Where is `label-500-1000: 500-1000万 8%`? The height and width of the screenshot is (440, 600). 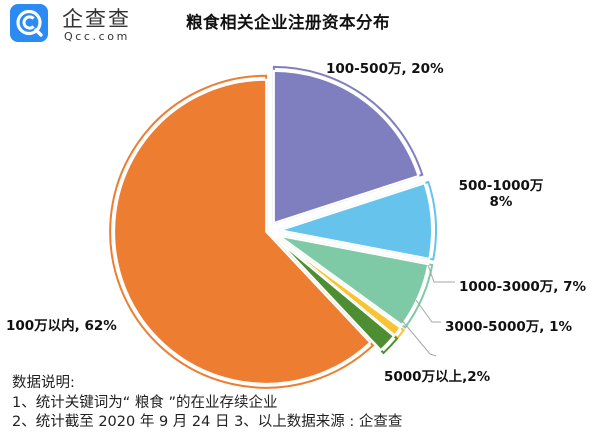
label-500-1000: 500-1000万 8% is located at coordinates (501, 192).